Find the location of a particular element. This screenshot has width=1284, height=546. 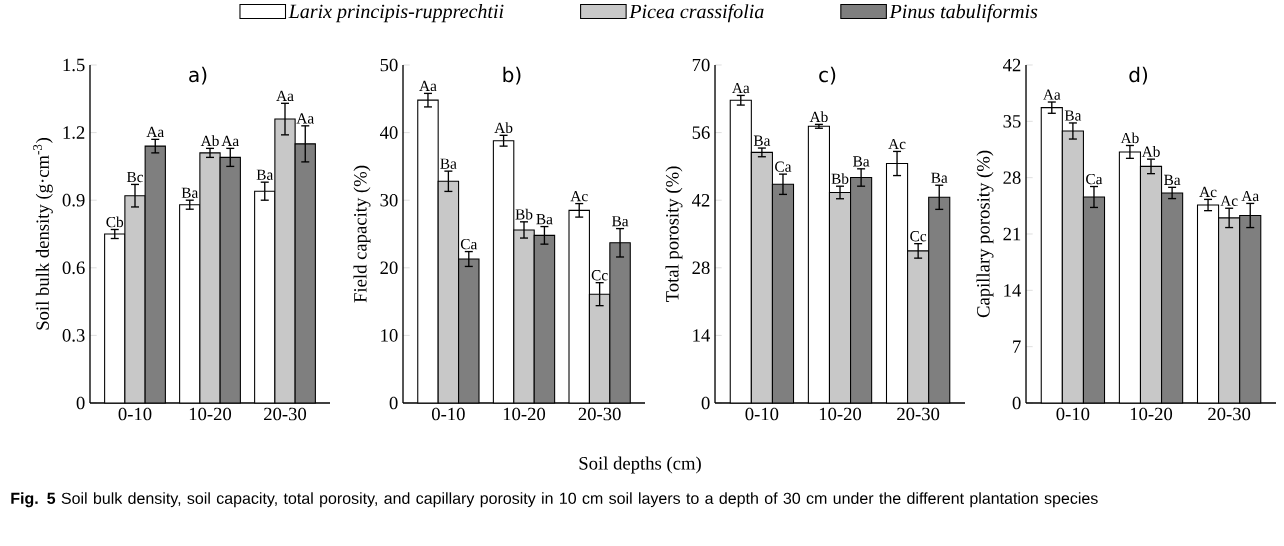

y-tick-label: 0.3 is located at coordinates (73, 335).